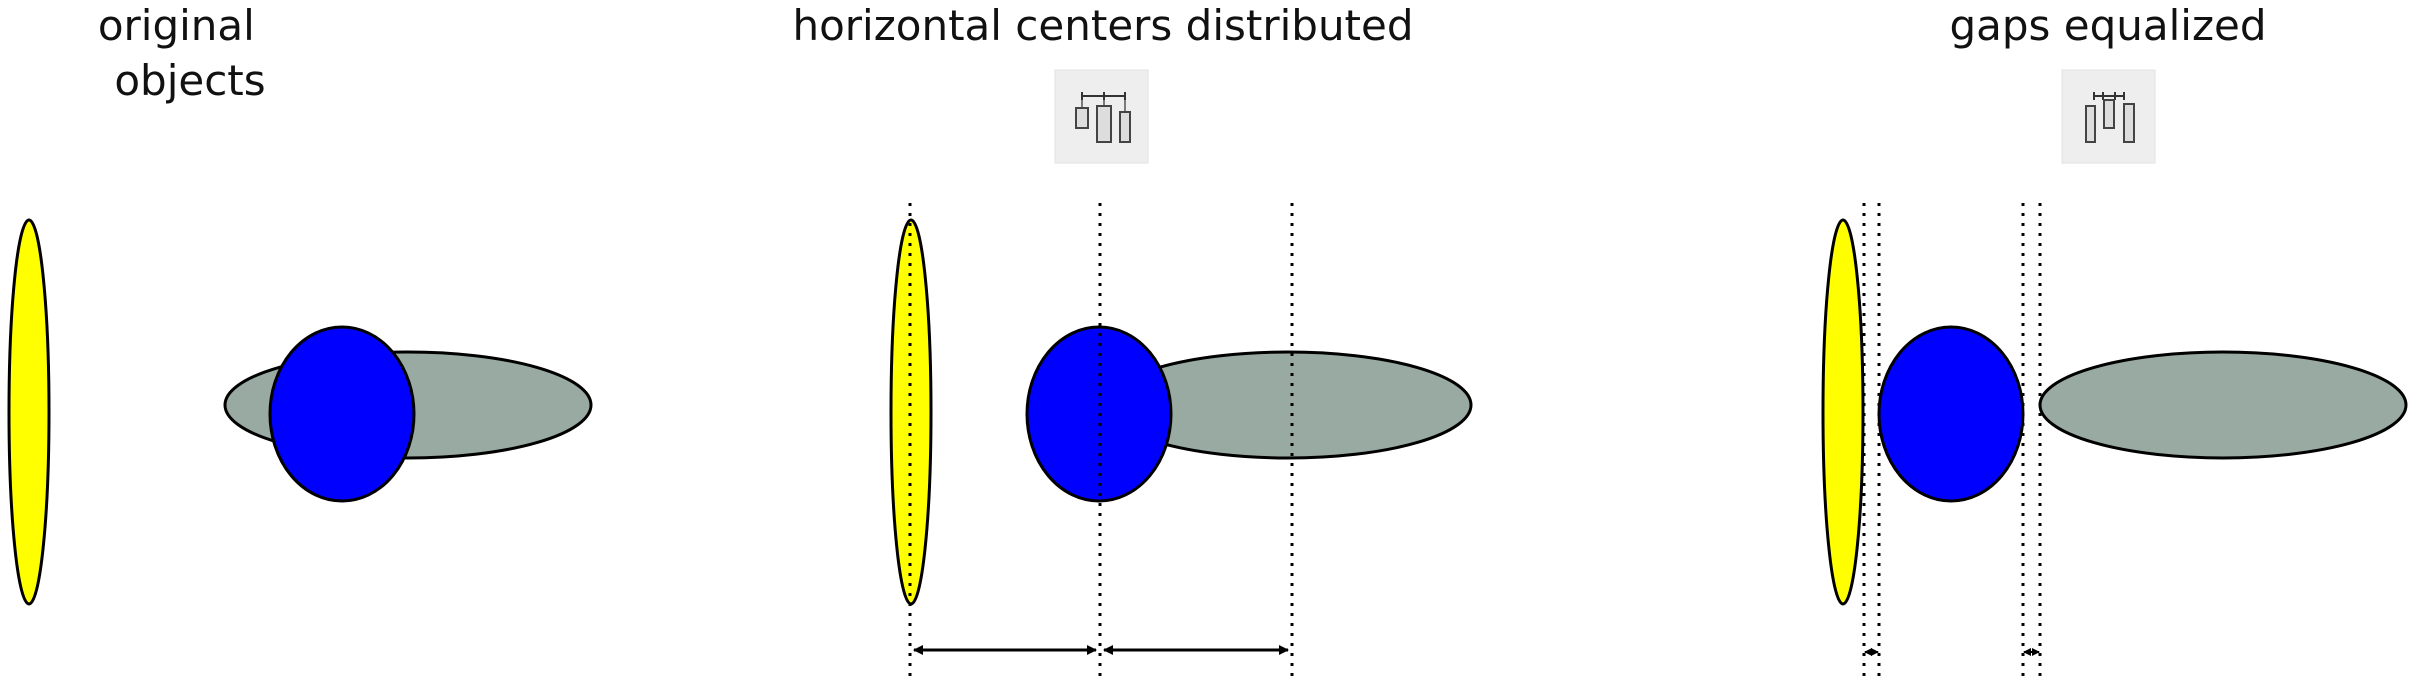 This screenshot has width=2410, height=687. I want to click on gray-ellipse, so click(2223, 405).